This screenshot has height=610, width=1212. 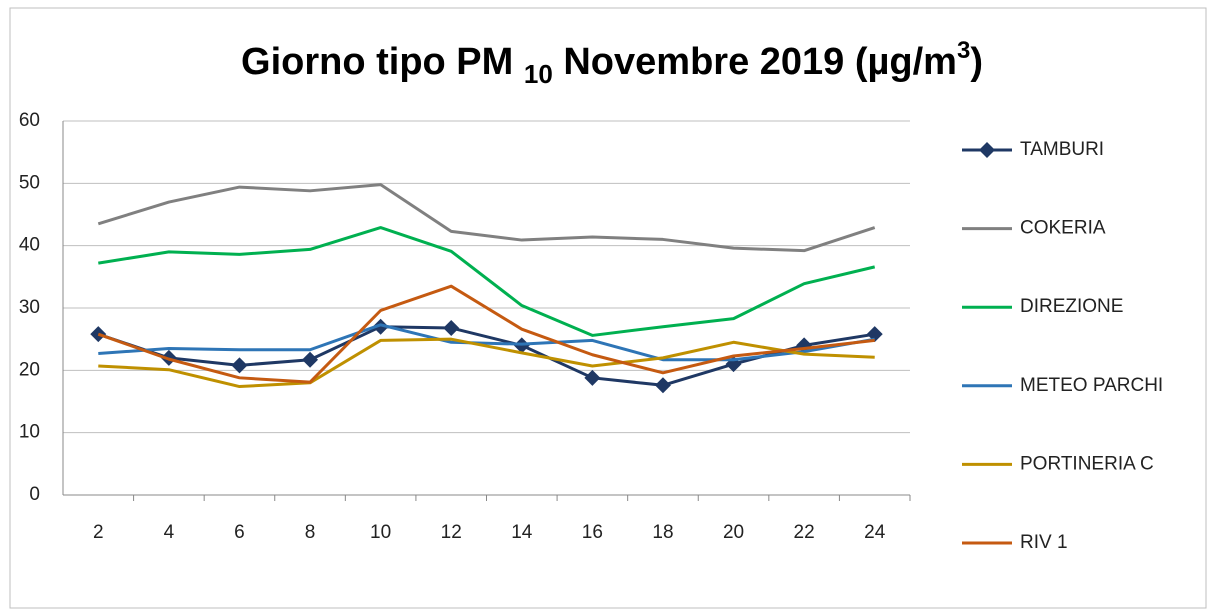 I want to click on x-tick-label: 16, so click(x=592, y=532).